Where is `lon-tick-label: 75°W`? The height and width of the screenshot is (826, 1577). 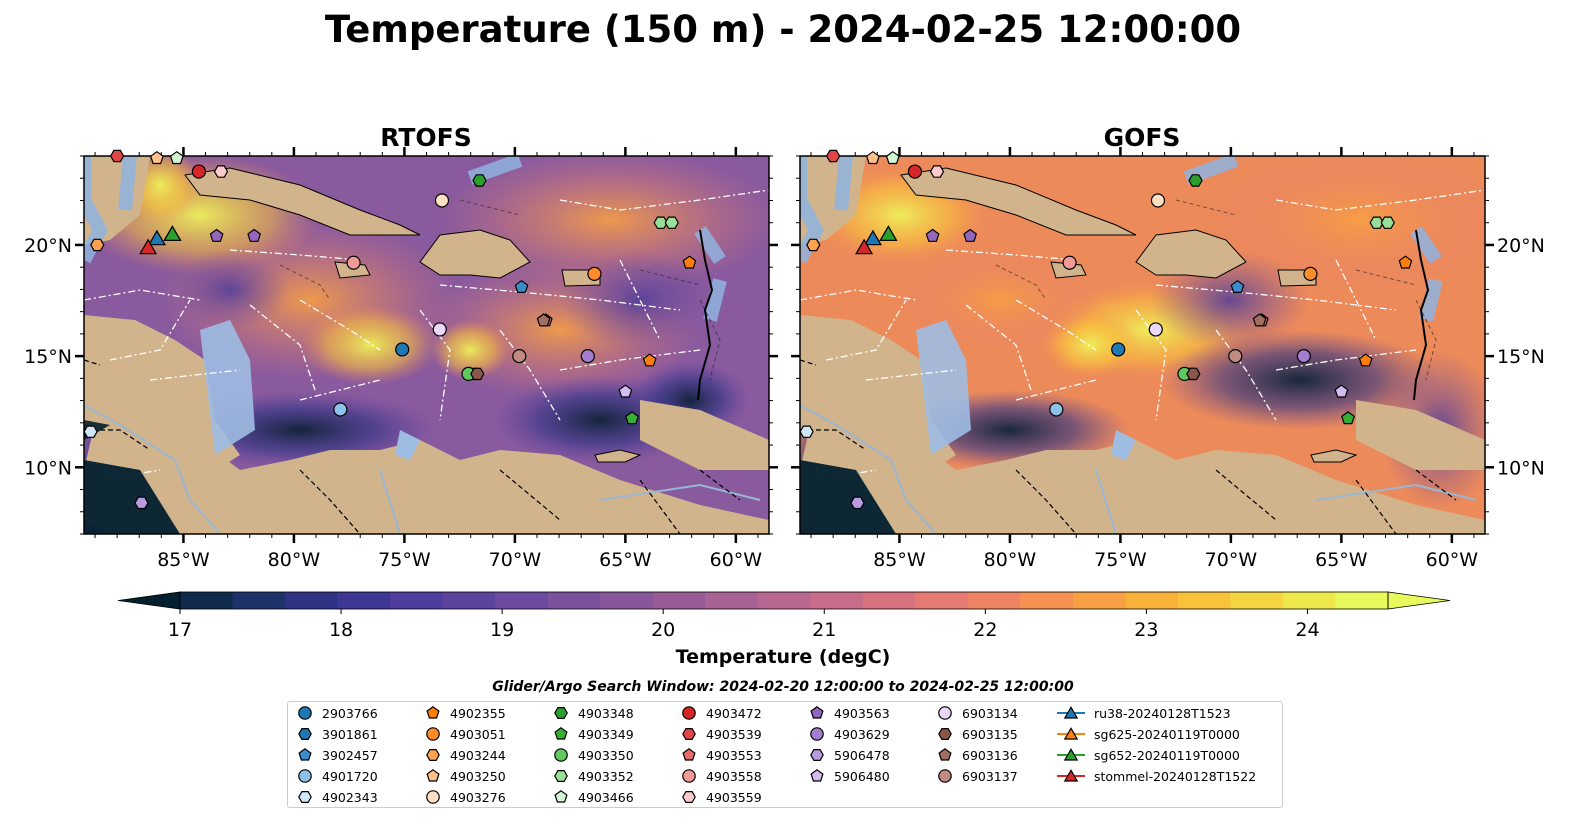
lon-tick-label: 75°W is located at coordinates (1120, 560).